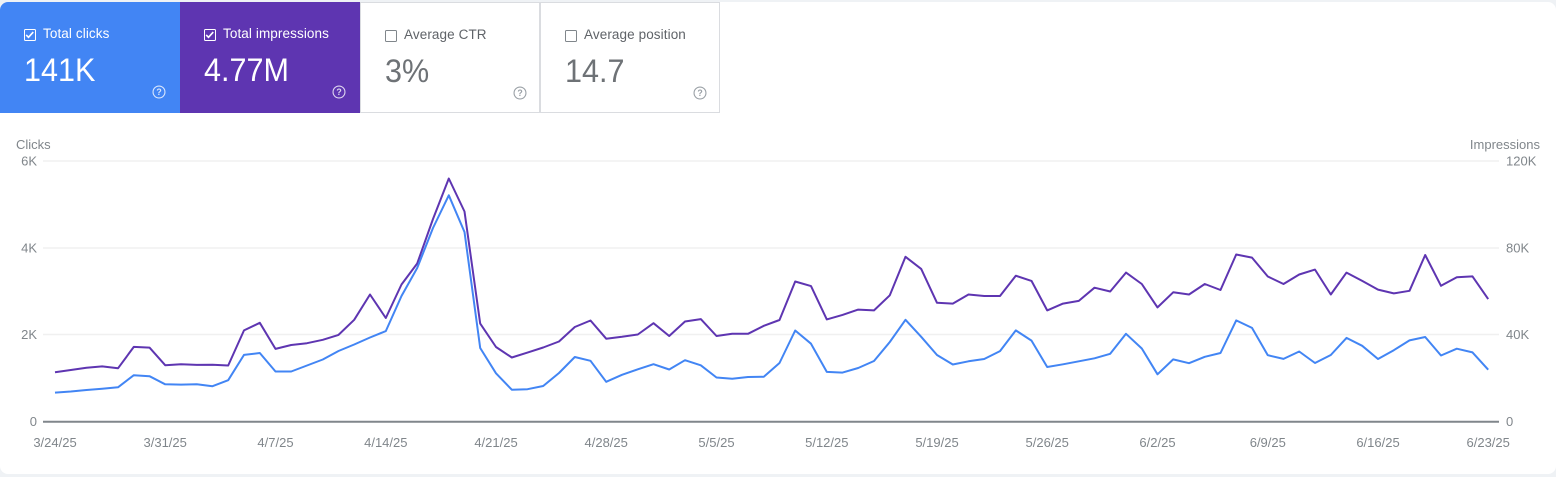  I want to click on svg-text: 120K, so click(1521, 161).